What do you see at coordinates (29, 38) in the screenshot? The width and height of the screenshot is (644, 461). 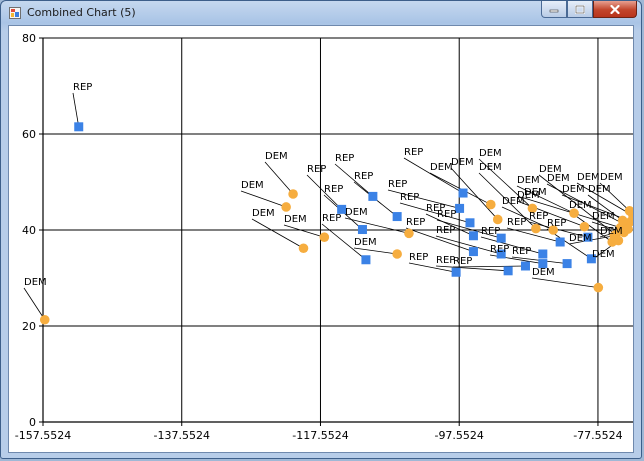 I see `y-tick-label: 80` at bounding box center [29, 38].